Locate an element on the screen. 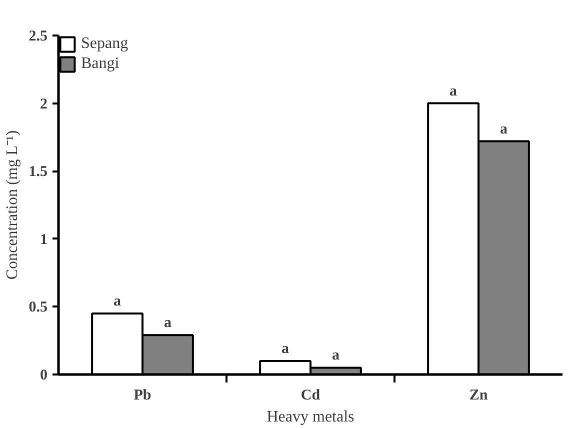  legend-label: Sepang is located at coordinates (104, 44).